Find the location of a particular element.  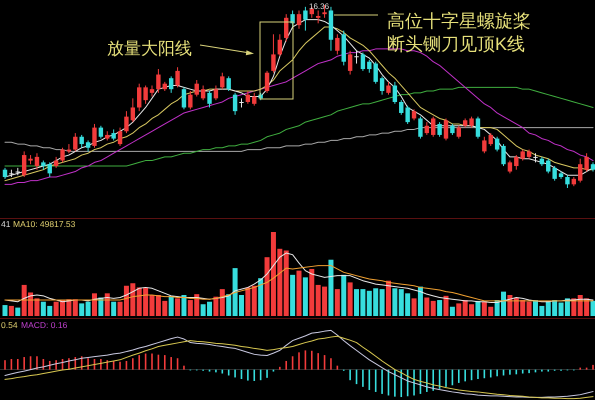

annotation: 高位十字星螺旋桨 is located at coordinates (459, 21).